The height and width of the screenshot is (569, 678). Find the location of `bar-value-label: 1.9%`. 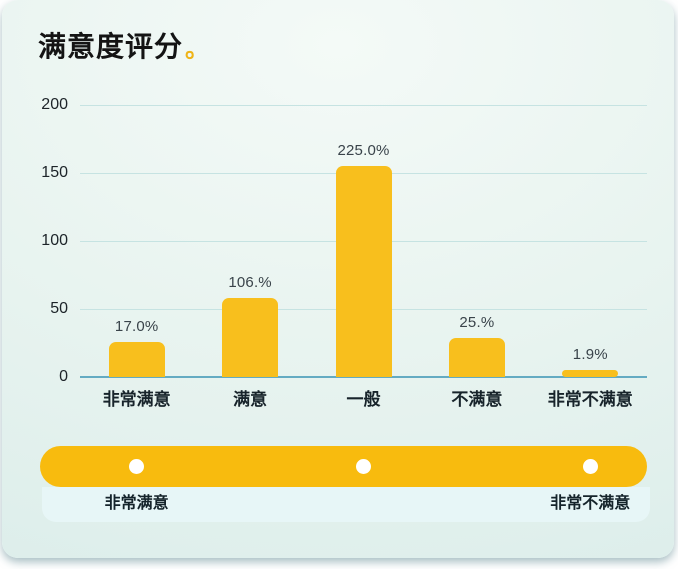

bar-value-label: 1.9% is located at coordinates (590, 354).